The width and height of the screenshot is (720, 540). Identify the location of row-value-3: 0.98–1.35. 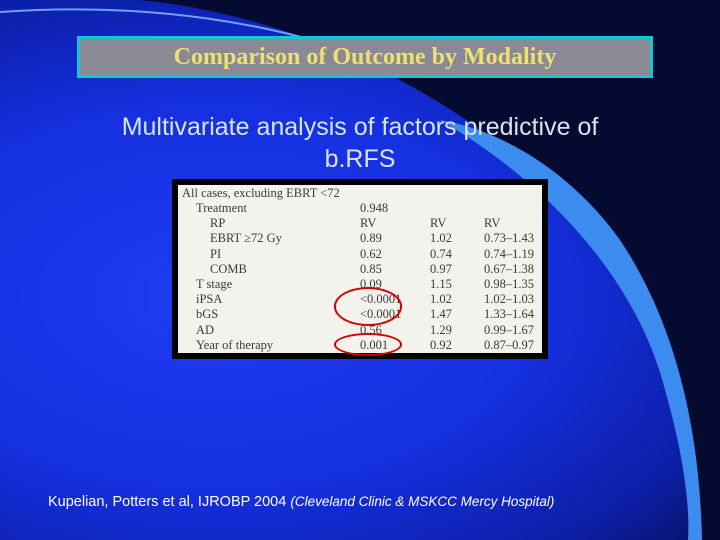
(509, 284).